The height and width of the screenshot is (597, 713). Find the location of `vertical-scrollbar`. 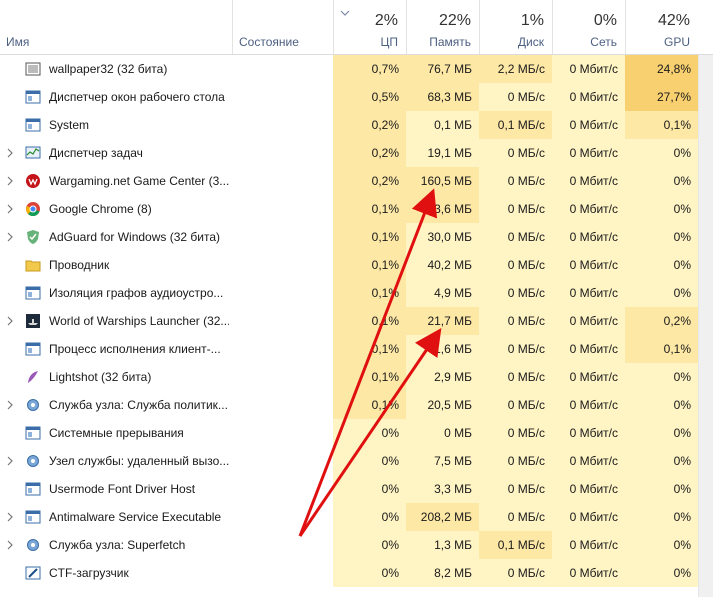

vertical-scrollbar is located at coordinates (705, 326).